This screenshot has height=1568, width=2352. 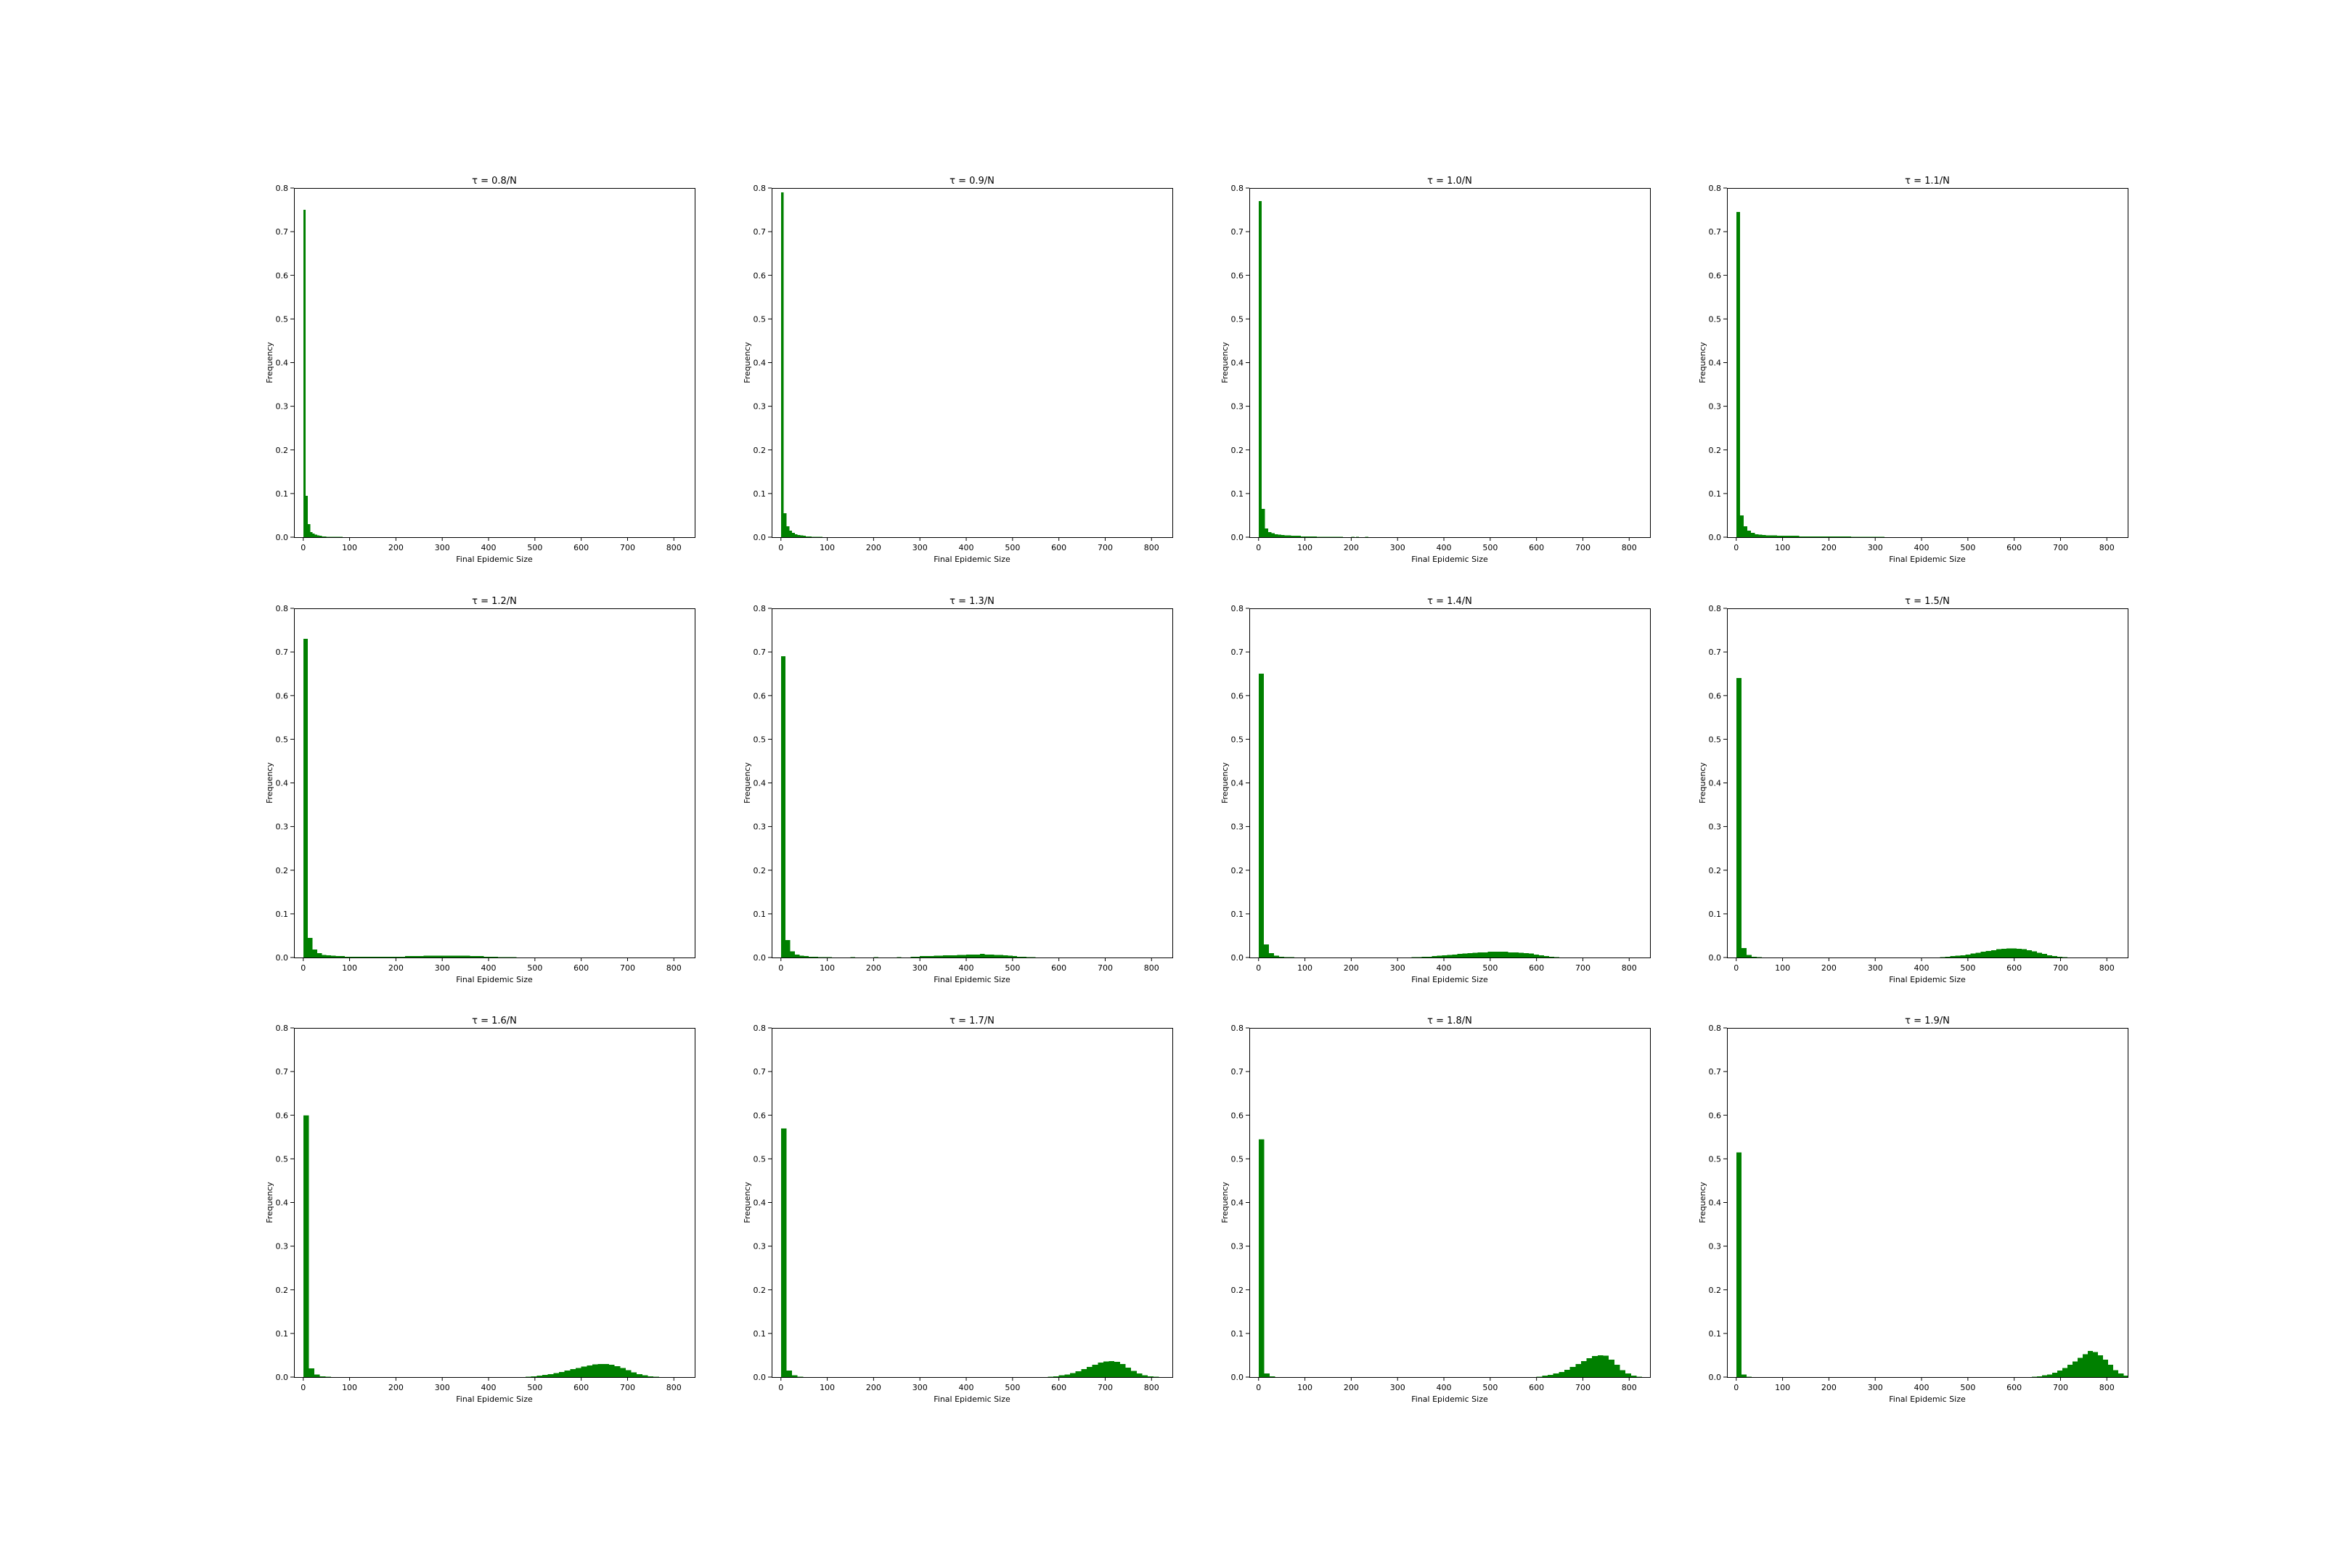 What do you see at coordinates (761, 871) in the screenshot?
I see `y-tick-label: 0.2` at bounding box center [761, 871].